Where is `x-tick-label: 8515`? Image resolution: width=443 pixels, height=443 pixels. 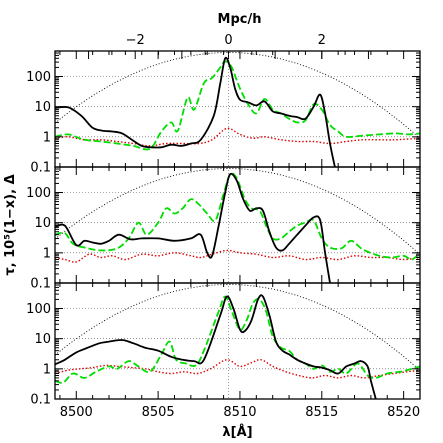 x-tick-label: 8515 is located at coordinates (321, 412).